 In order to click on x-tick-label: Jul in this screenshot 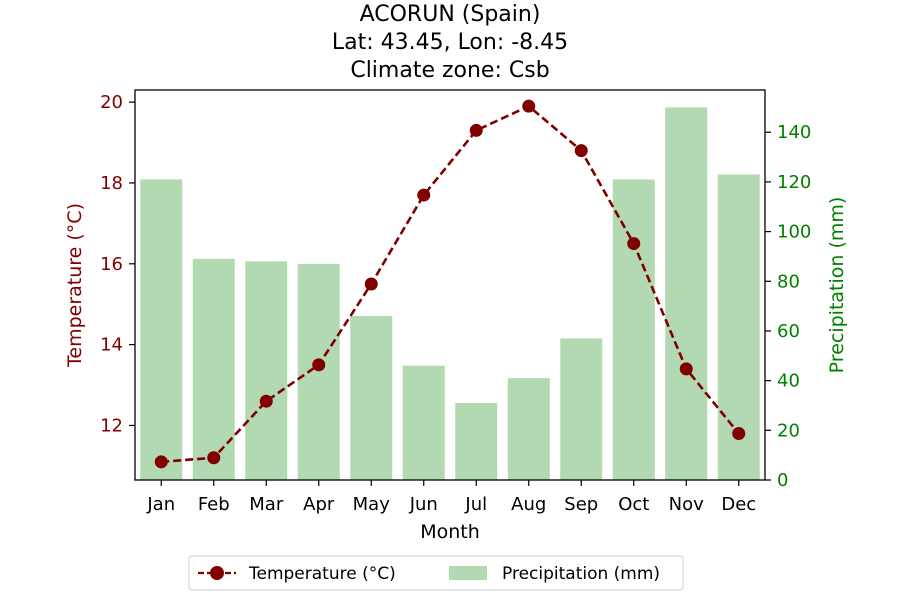, I will do `click(475, 504)`.